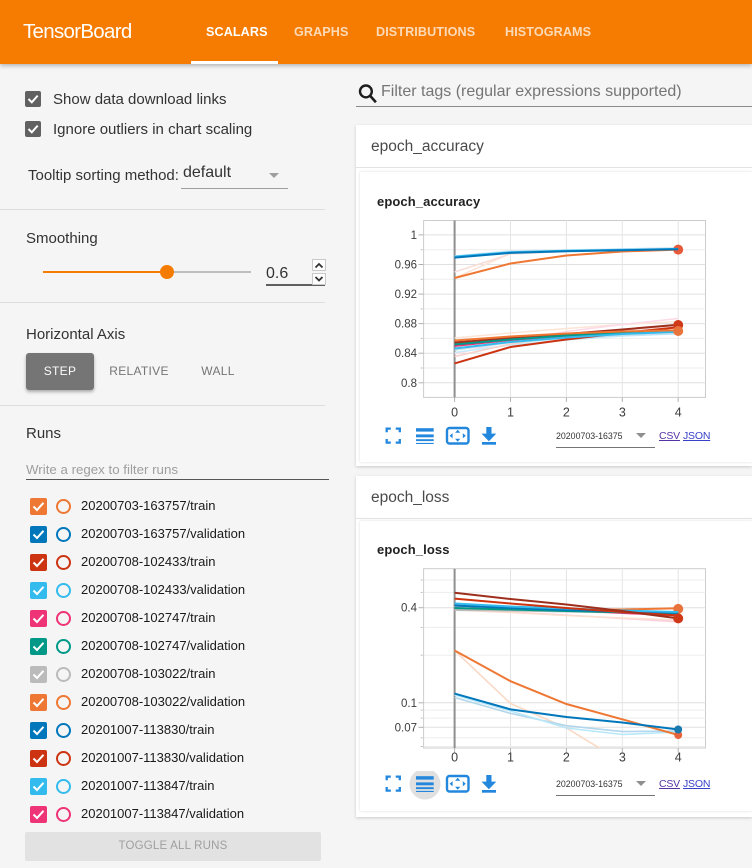 This screenshot has width=752, height=868. What do you see at coordinates (406, 266) in the screenshot?
I see `svg-text: 0.96` at bounding box center [406, 266].